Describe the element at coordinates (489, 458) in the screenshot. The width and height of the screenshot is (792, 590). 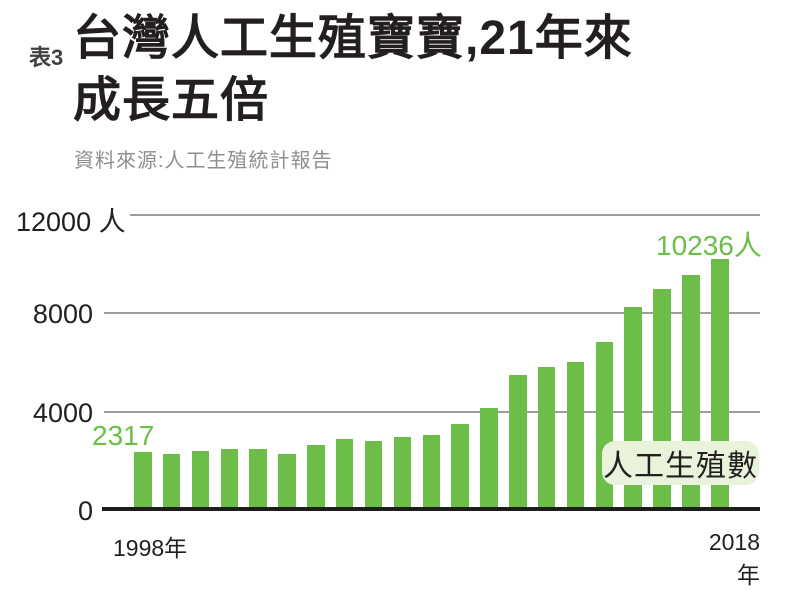
I see `bar-2010` at that location.